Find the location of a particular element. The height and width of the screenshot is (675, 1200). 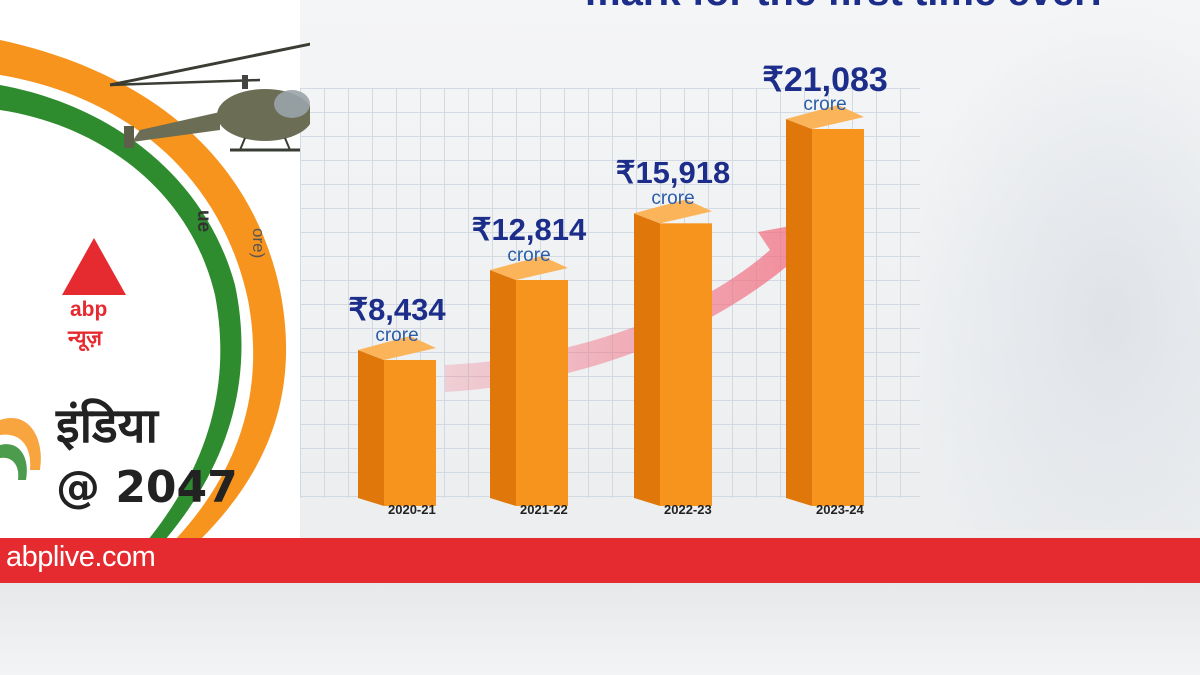

site-url: abplive.com is located at coordinates (81, 557).